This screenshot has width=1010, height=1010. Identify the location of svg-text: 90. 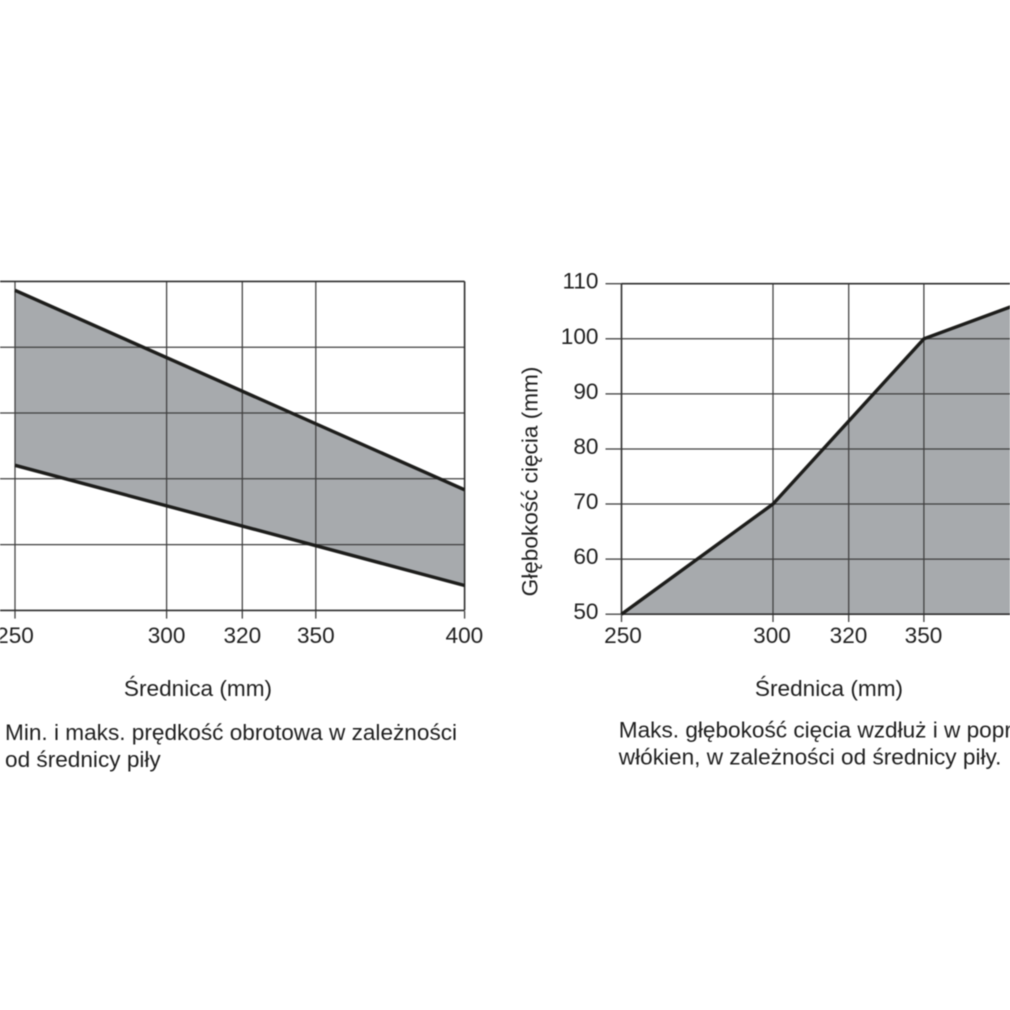
(585, 391).